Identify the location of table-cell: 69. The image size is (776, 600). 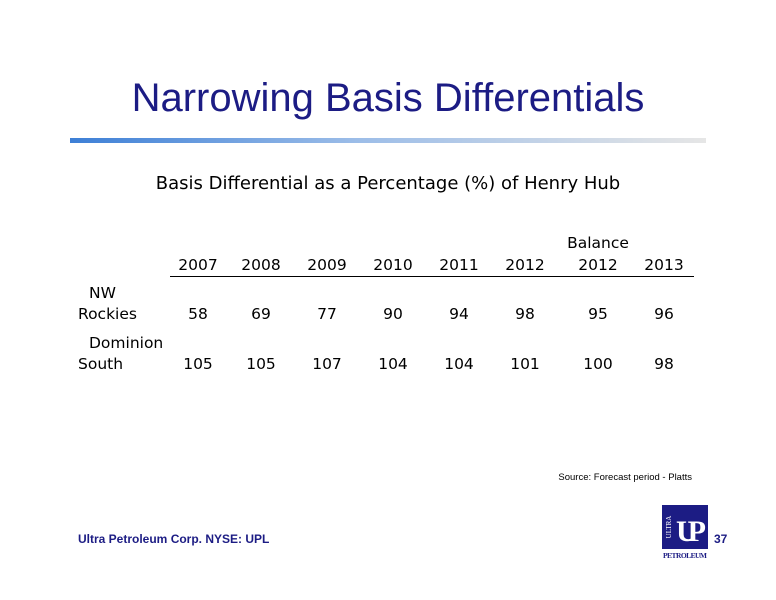
(261, 314).